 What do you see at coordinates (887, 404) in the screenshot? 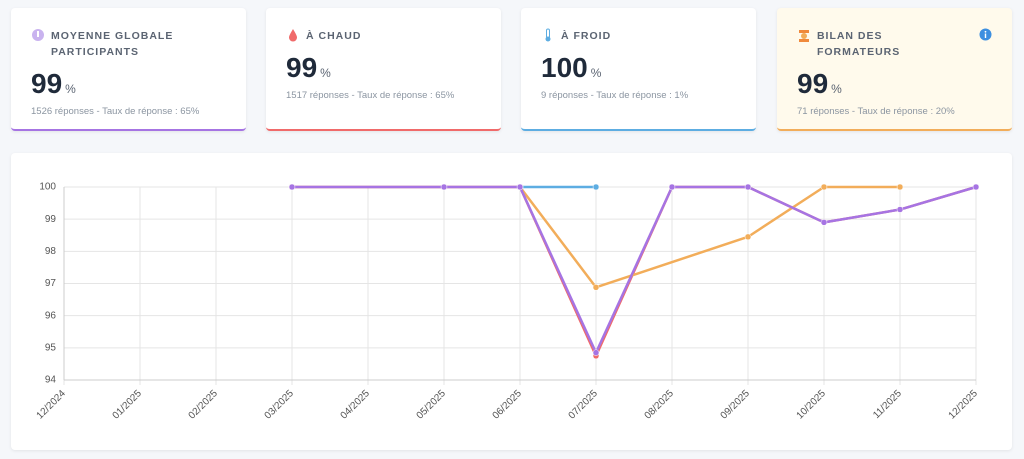
I see `x-tick-label: 11/2025` at bounding box center [887, 404].